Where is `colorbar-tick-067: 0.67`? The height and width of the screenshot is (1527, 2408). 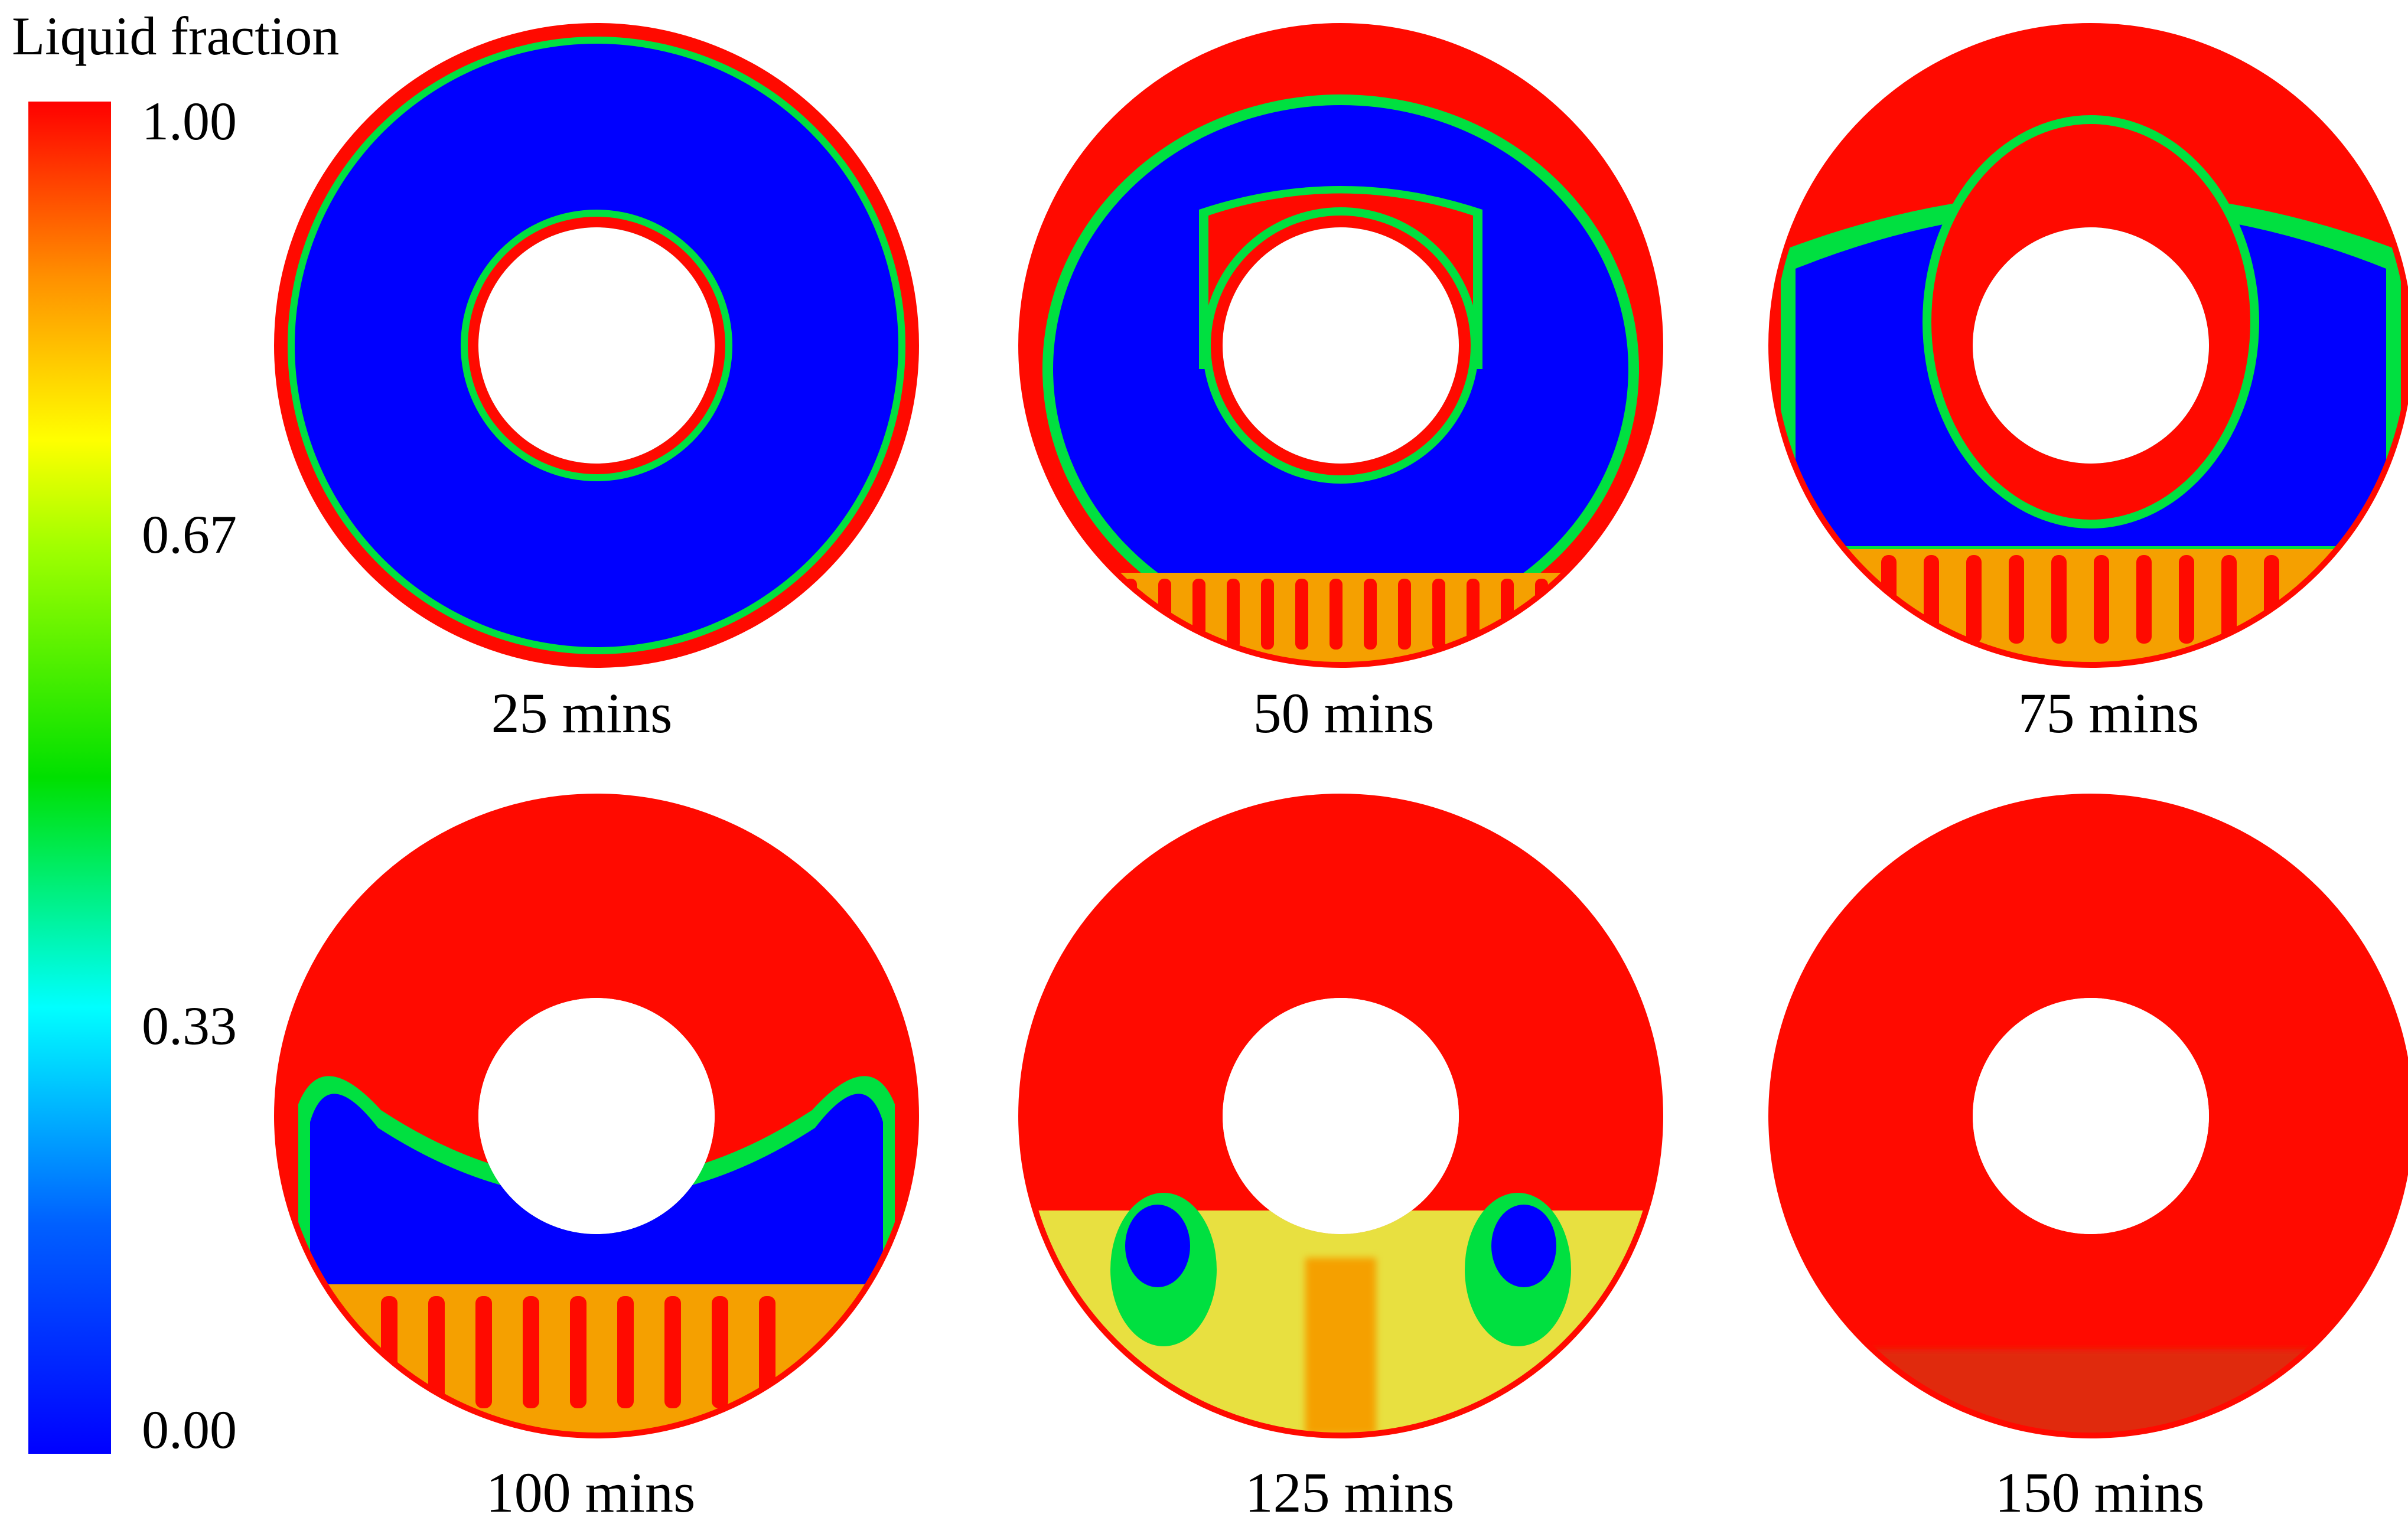 colorbar-tick-067: 0.67 is located at coordinates (189, 534).